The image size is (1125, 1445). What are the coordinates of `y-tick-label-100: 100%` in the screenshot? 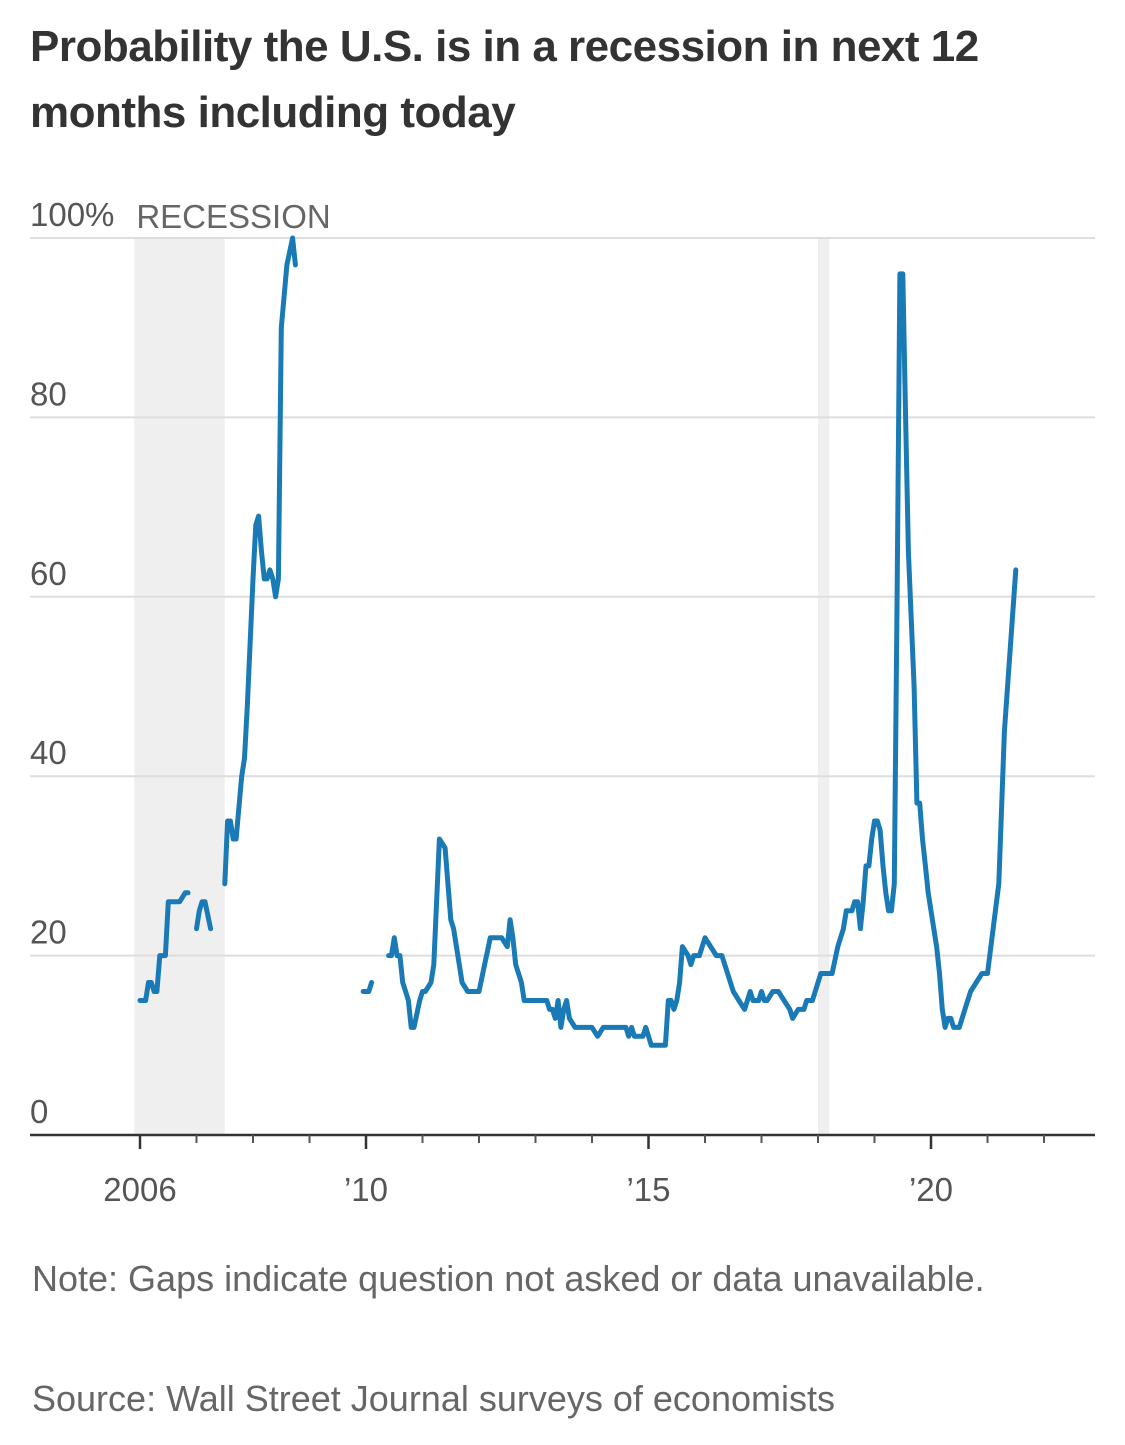 It's located at (72, 214).